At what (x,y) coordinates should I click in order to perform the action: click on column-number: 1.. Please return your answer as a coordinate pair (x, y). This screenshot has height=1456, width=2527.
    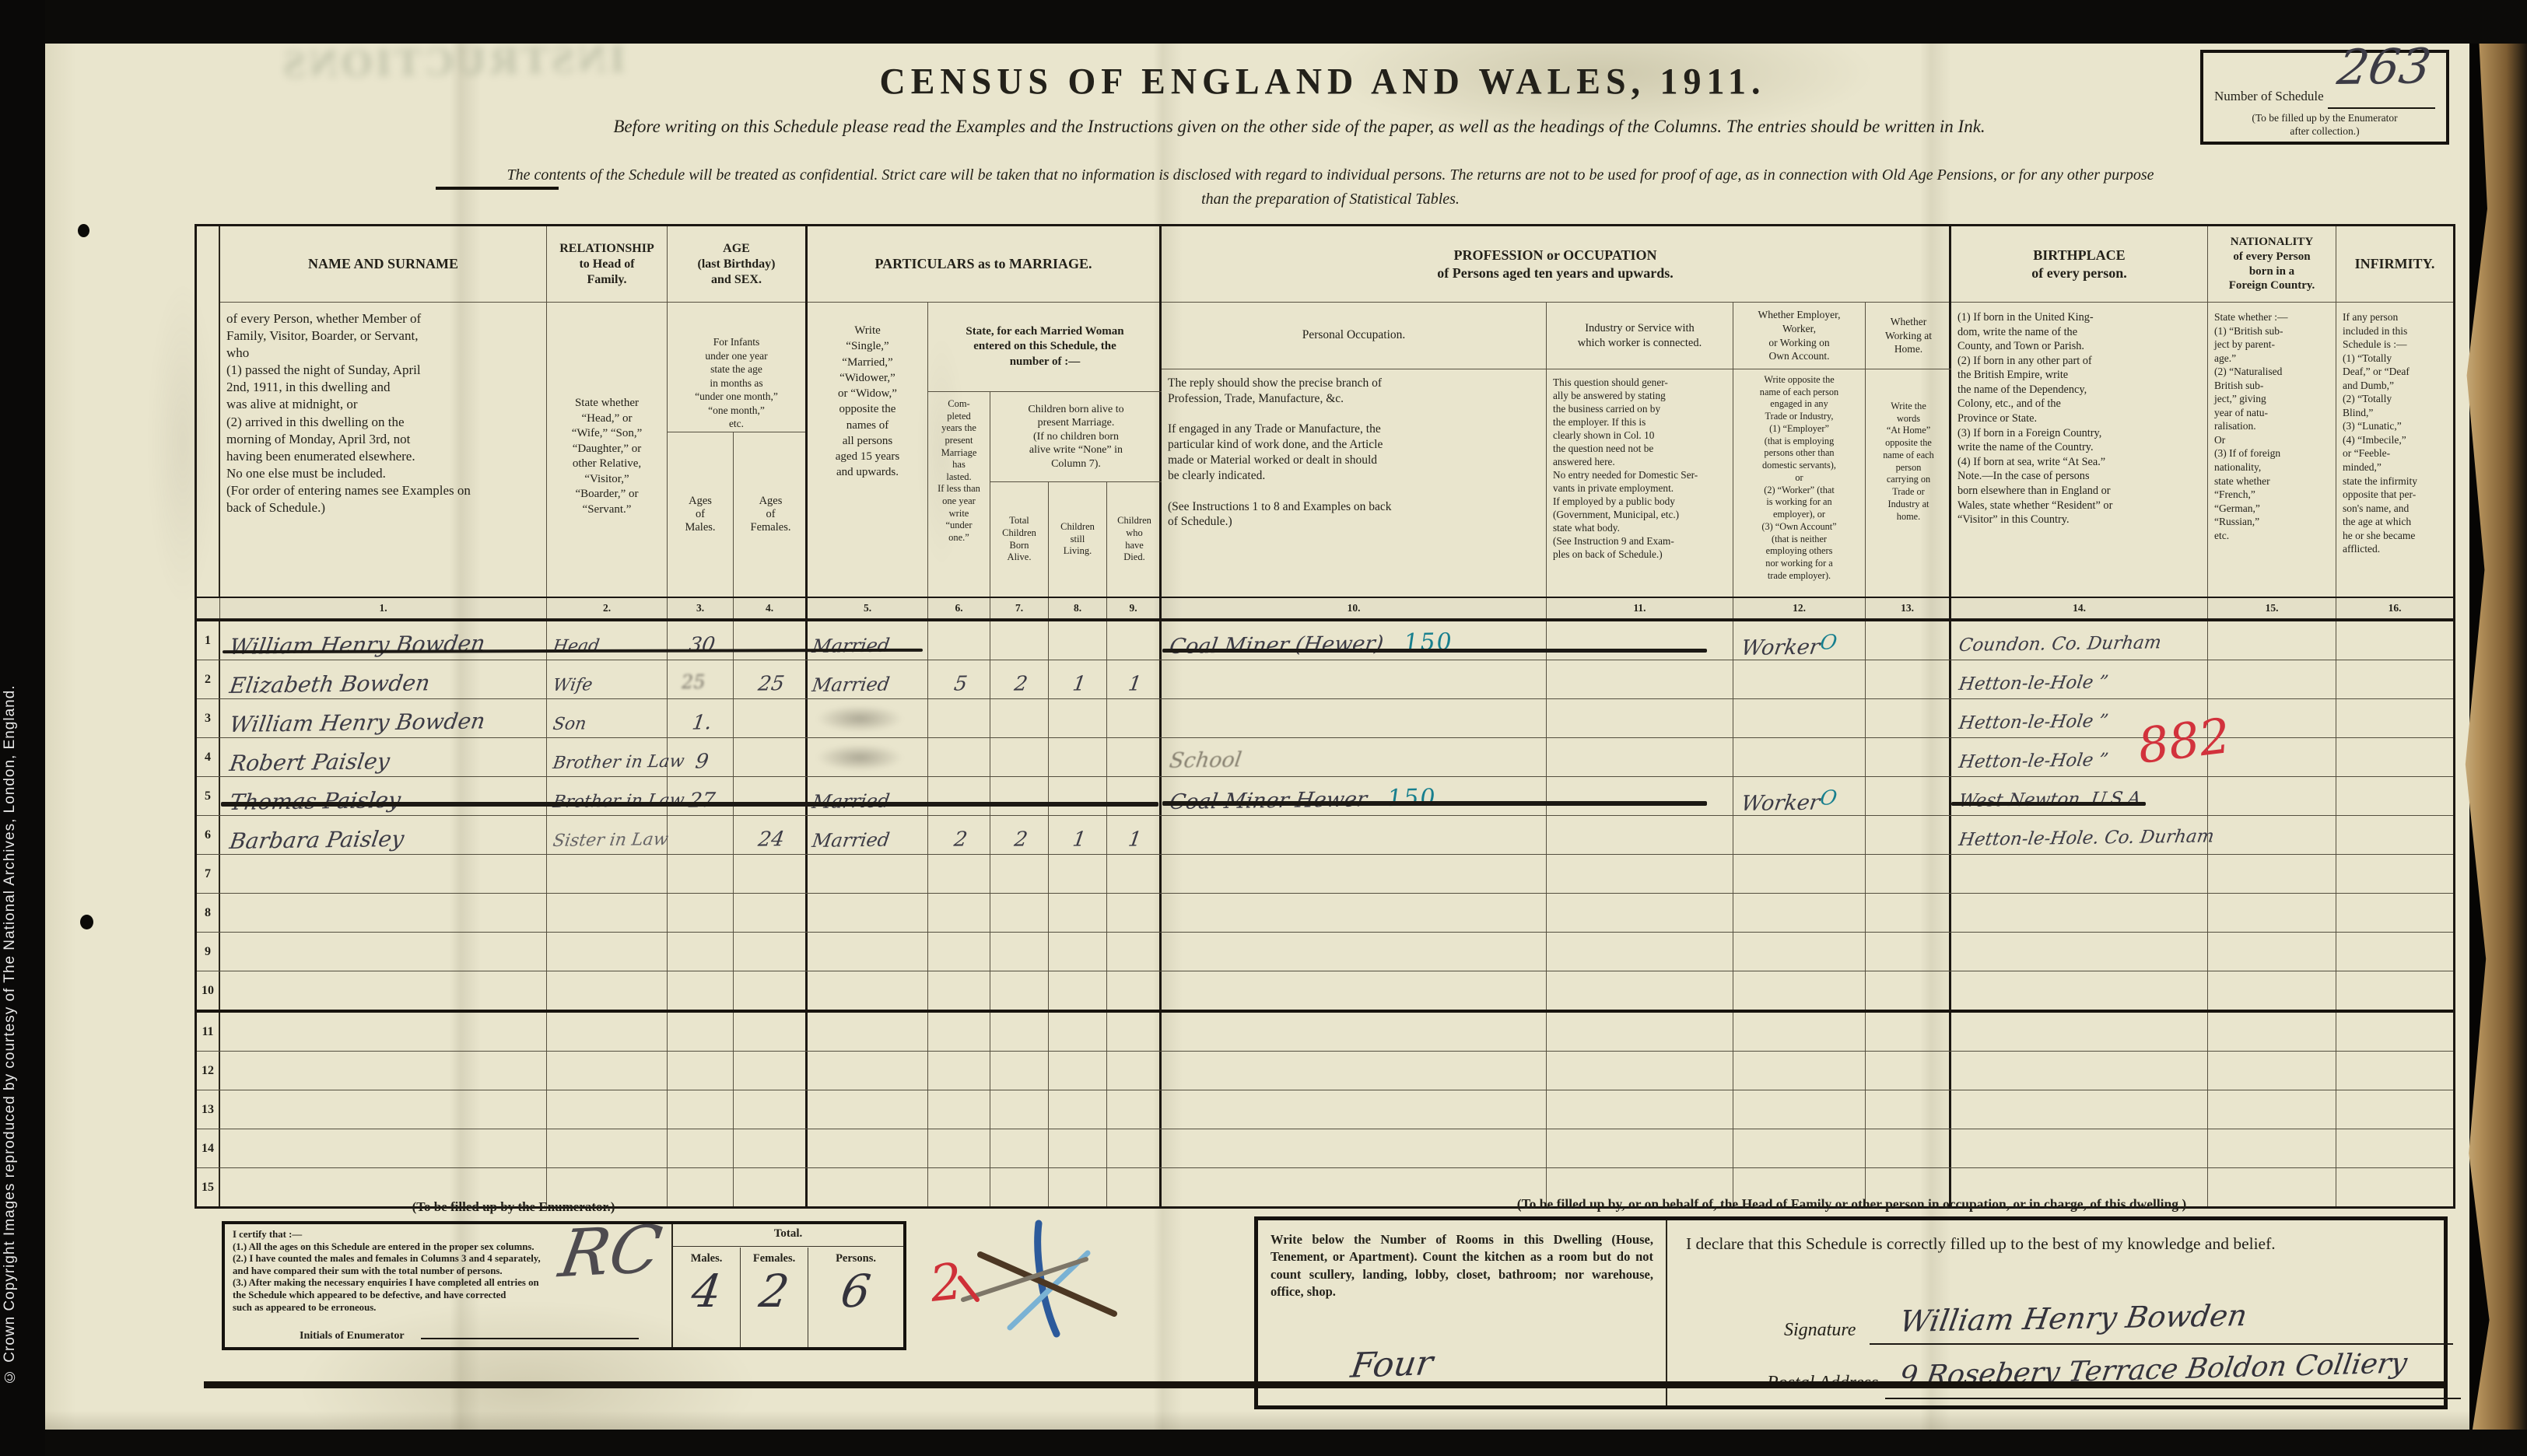
    Looking at the image, I should click on (383, 608).